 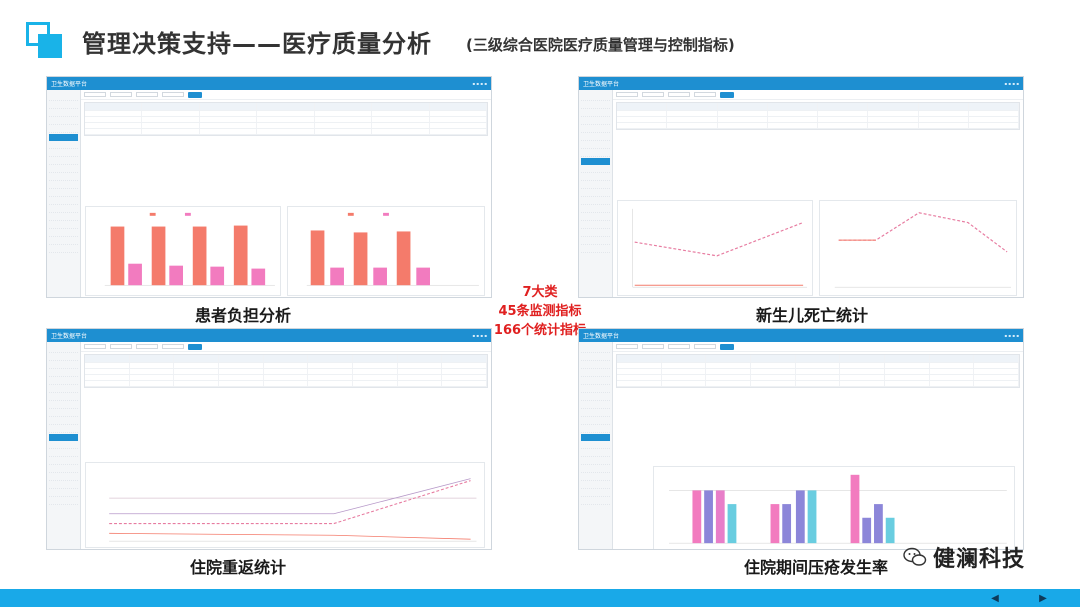 I want to click on caption-newborn-death: 新生儿死亡统计, so click(x=812, y=315).